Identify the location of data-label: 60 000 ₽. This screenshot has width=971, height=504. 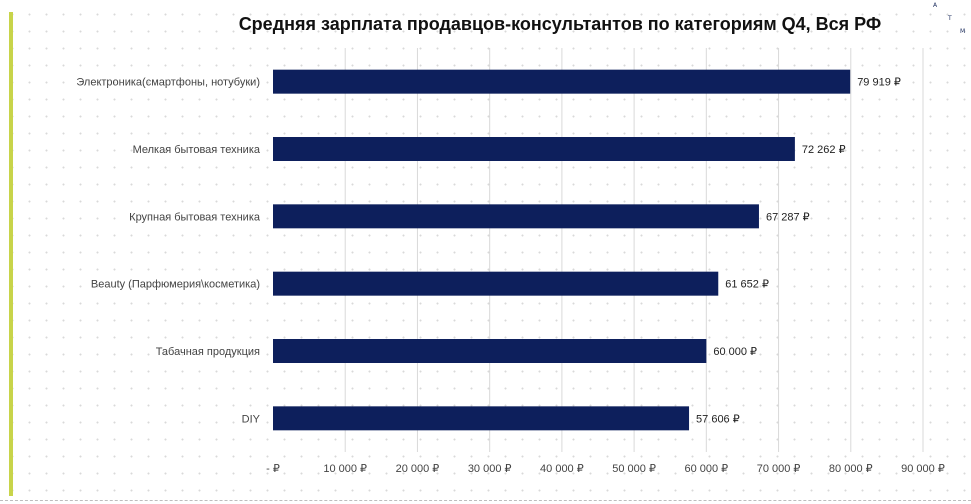
(735, 352).